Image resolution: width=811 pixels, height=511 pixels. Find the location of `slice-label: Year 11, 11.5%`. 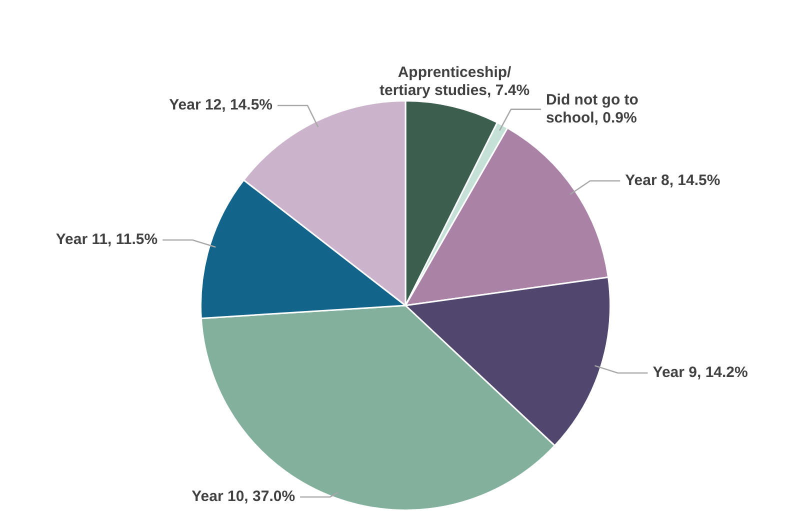

slice-label: Year 11, 11.5% is located at coordinates (107, 239).